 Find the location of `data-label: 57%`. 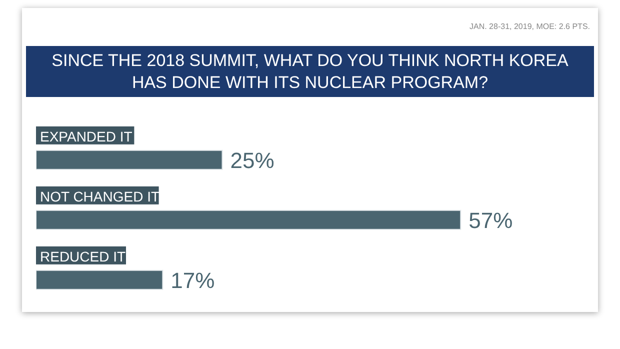

data-label: 57% is located at coordinates (490, 220).